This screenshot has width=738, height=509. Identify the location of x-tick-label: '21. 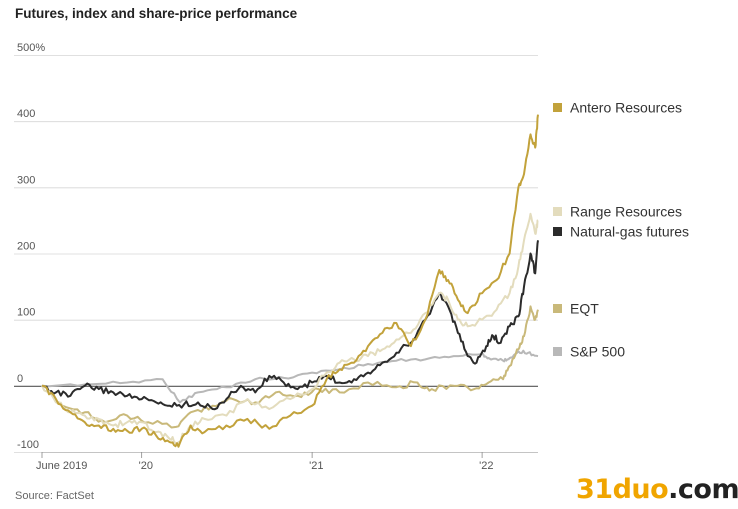
(316, 466).